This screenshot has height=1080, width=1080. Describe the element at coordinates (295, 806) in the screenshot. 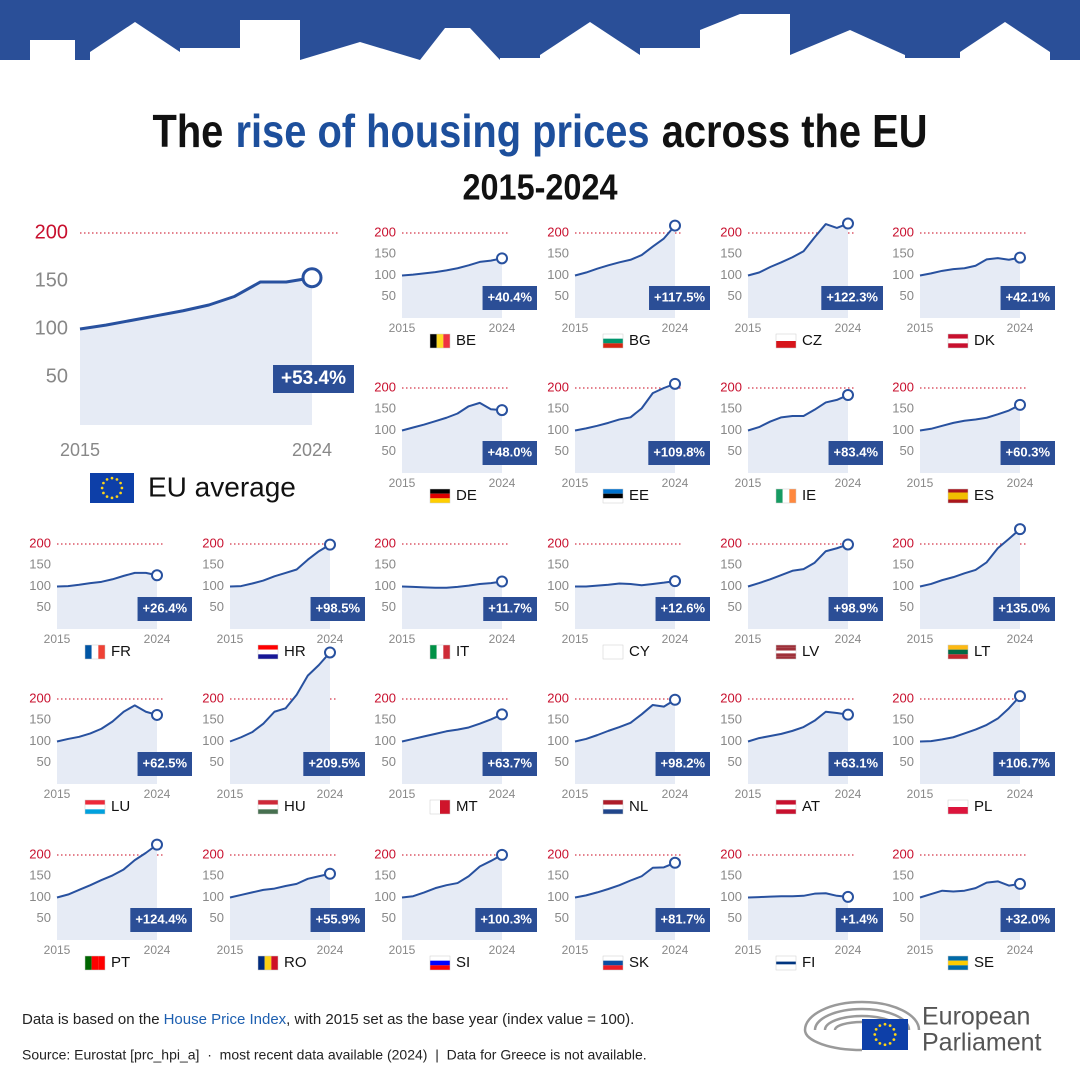

I see `chart-name: HU` at that location.